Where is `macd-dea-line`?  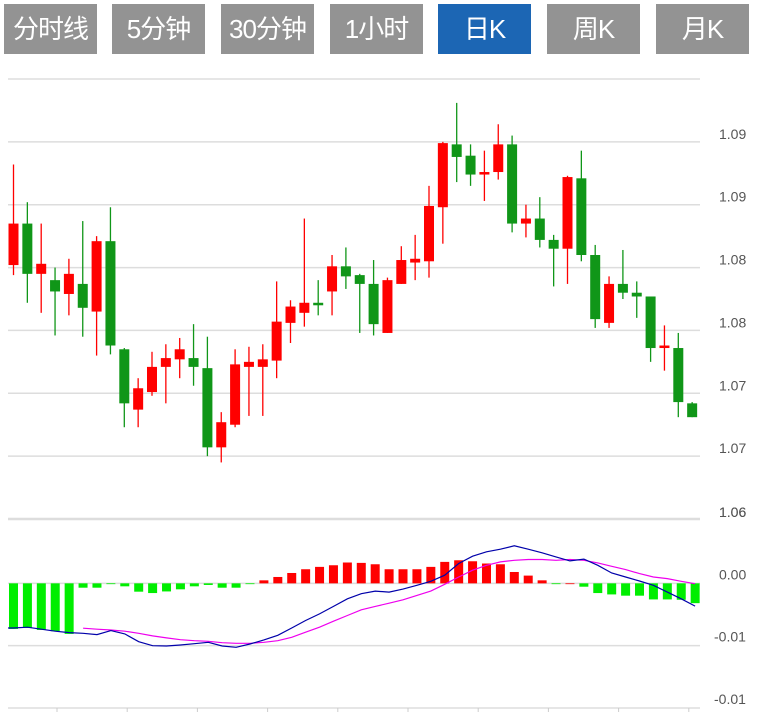 macd-dea-line is located at coordinates (389, 601).